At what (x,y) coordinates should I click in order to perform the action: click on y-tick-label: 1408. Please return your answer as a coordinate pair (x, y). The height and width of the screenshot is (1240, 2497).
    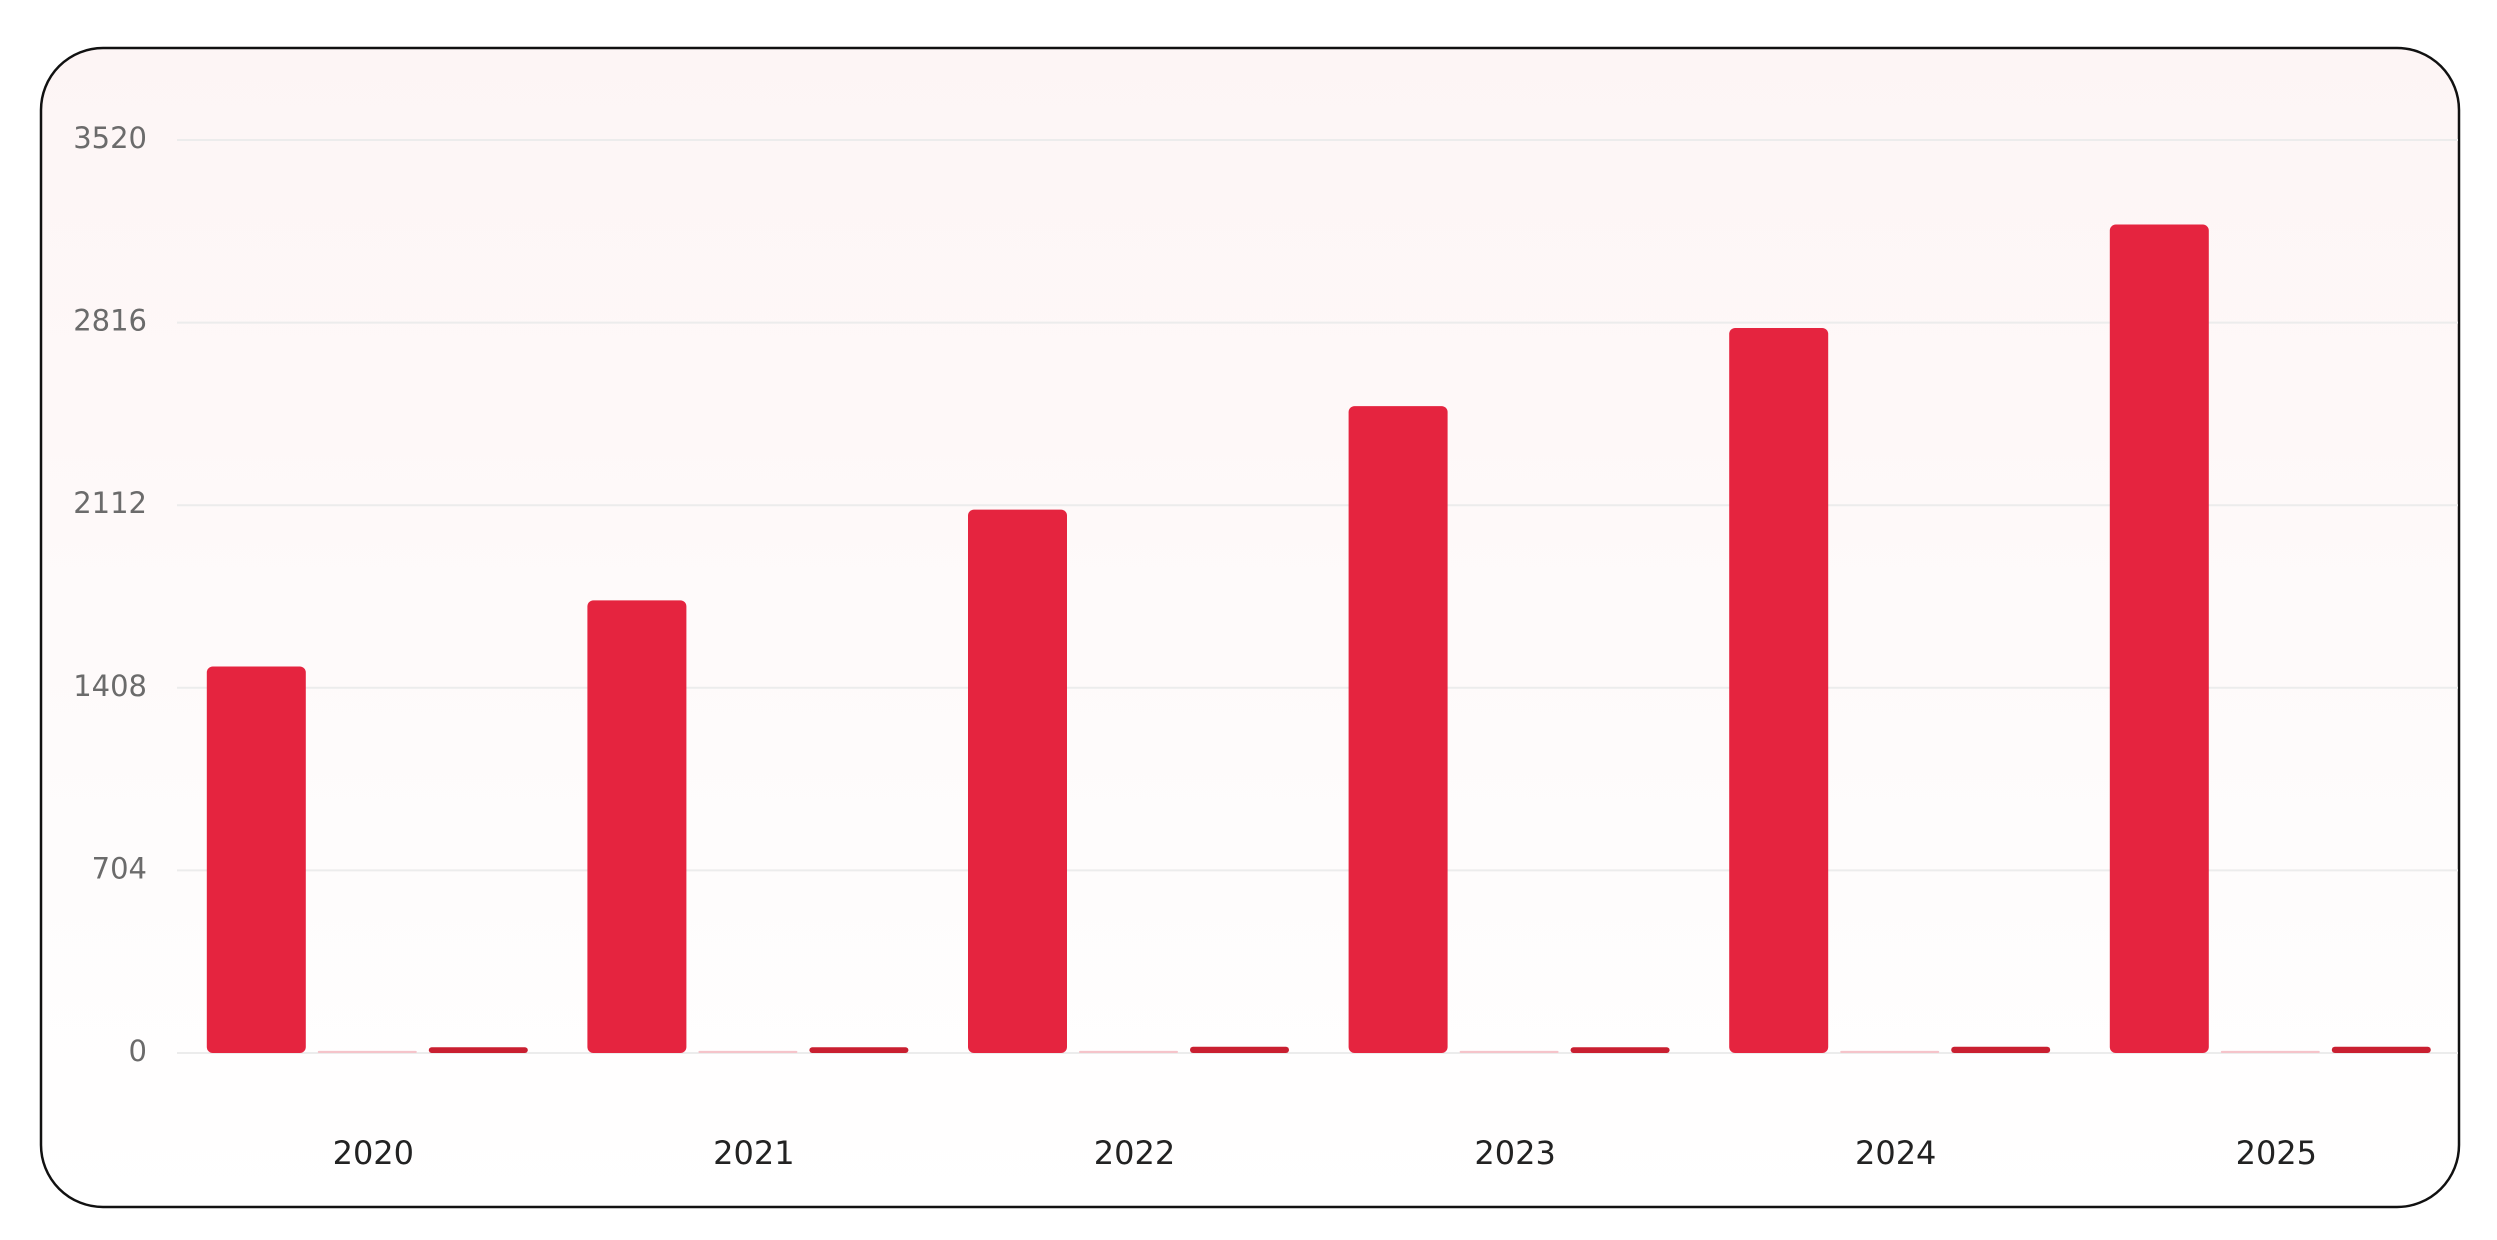
    Looking at the image, I should click on (110, 686).